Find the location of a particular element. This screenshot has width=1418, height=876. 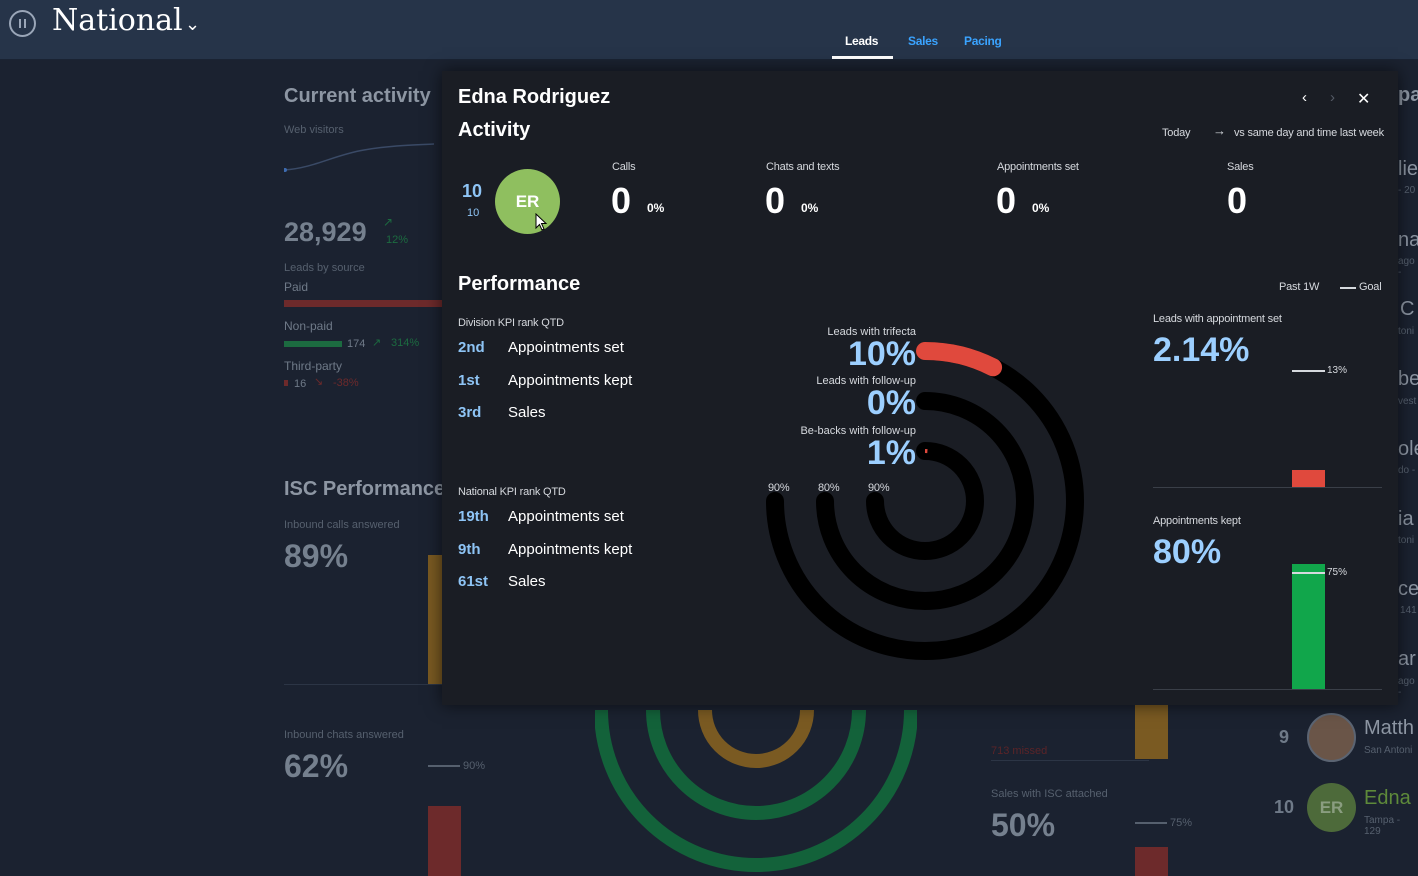

web-visitors-value: 28,929 is located at coordinates (325, 232).